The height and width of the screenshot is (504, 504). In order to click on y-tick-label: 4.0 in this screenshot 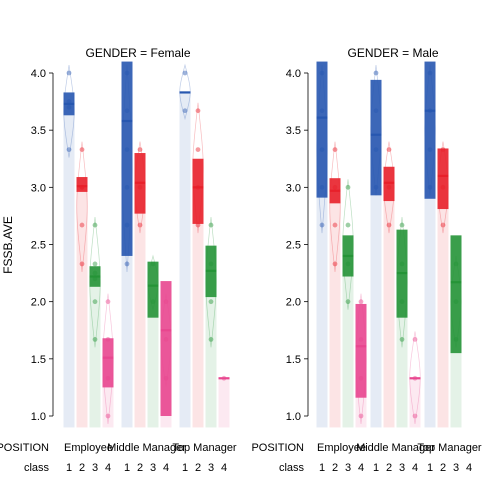, I will do `click(293, 74)`.